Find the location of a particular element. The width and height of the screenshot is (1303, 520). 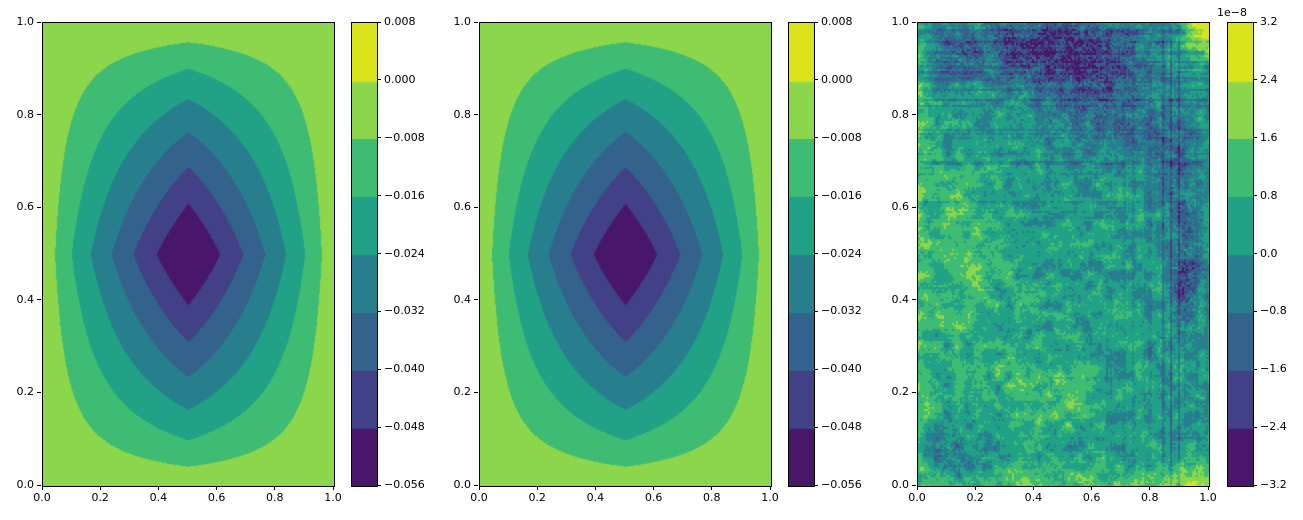

colorbar-tick-label: −0.048 is located at coordinates (841, 427).